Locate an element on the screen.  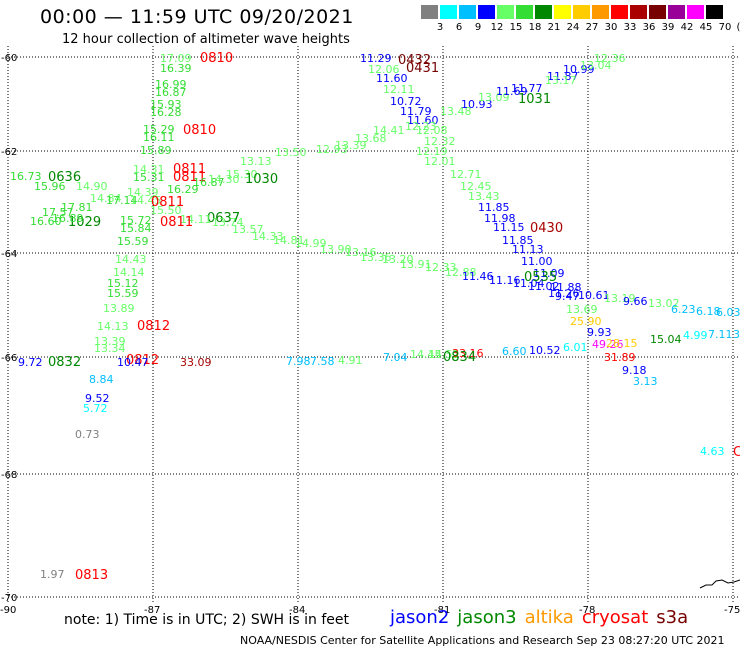
swh-observation: 11.29 is located at coordinates (376, 58).